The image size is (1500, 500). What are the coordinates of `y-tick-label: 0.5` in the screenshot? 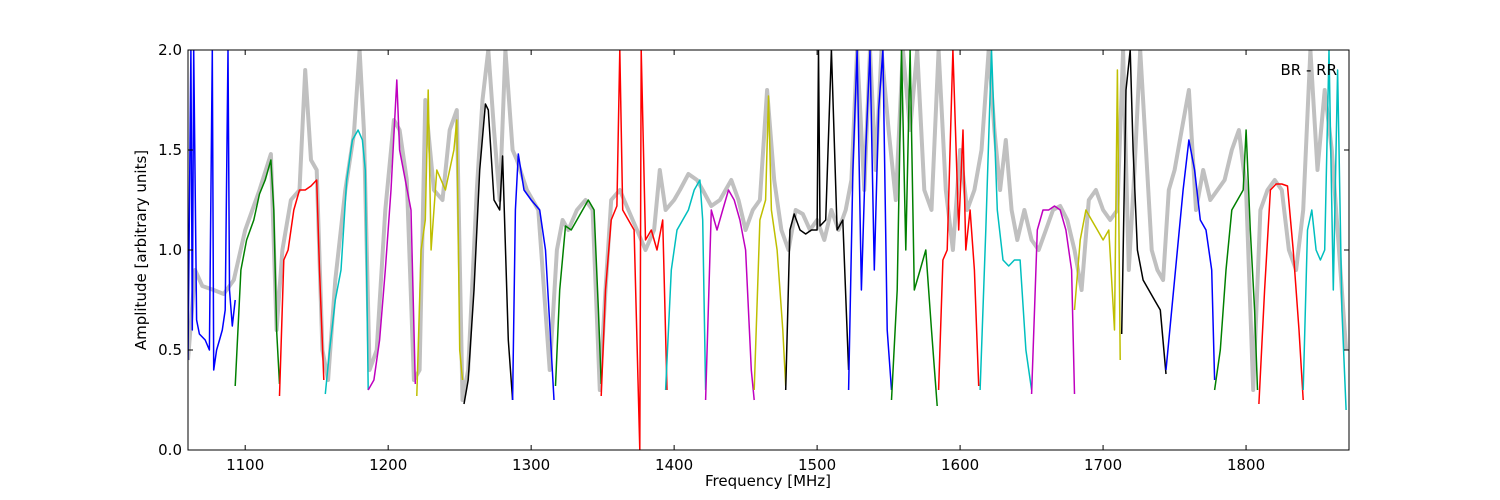 It's located at (170, 350).